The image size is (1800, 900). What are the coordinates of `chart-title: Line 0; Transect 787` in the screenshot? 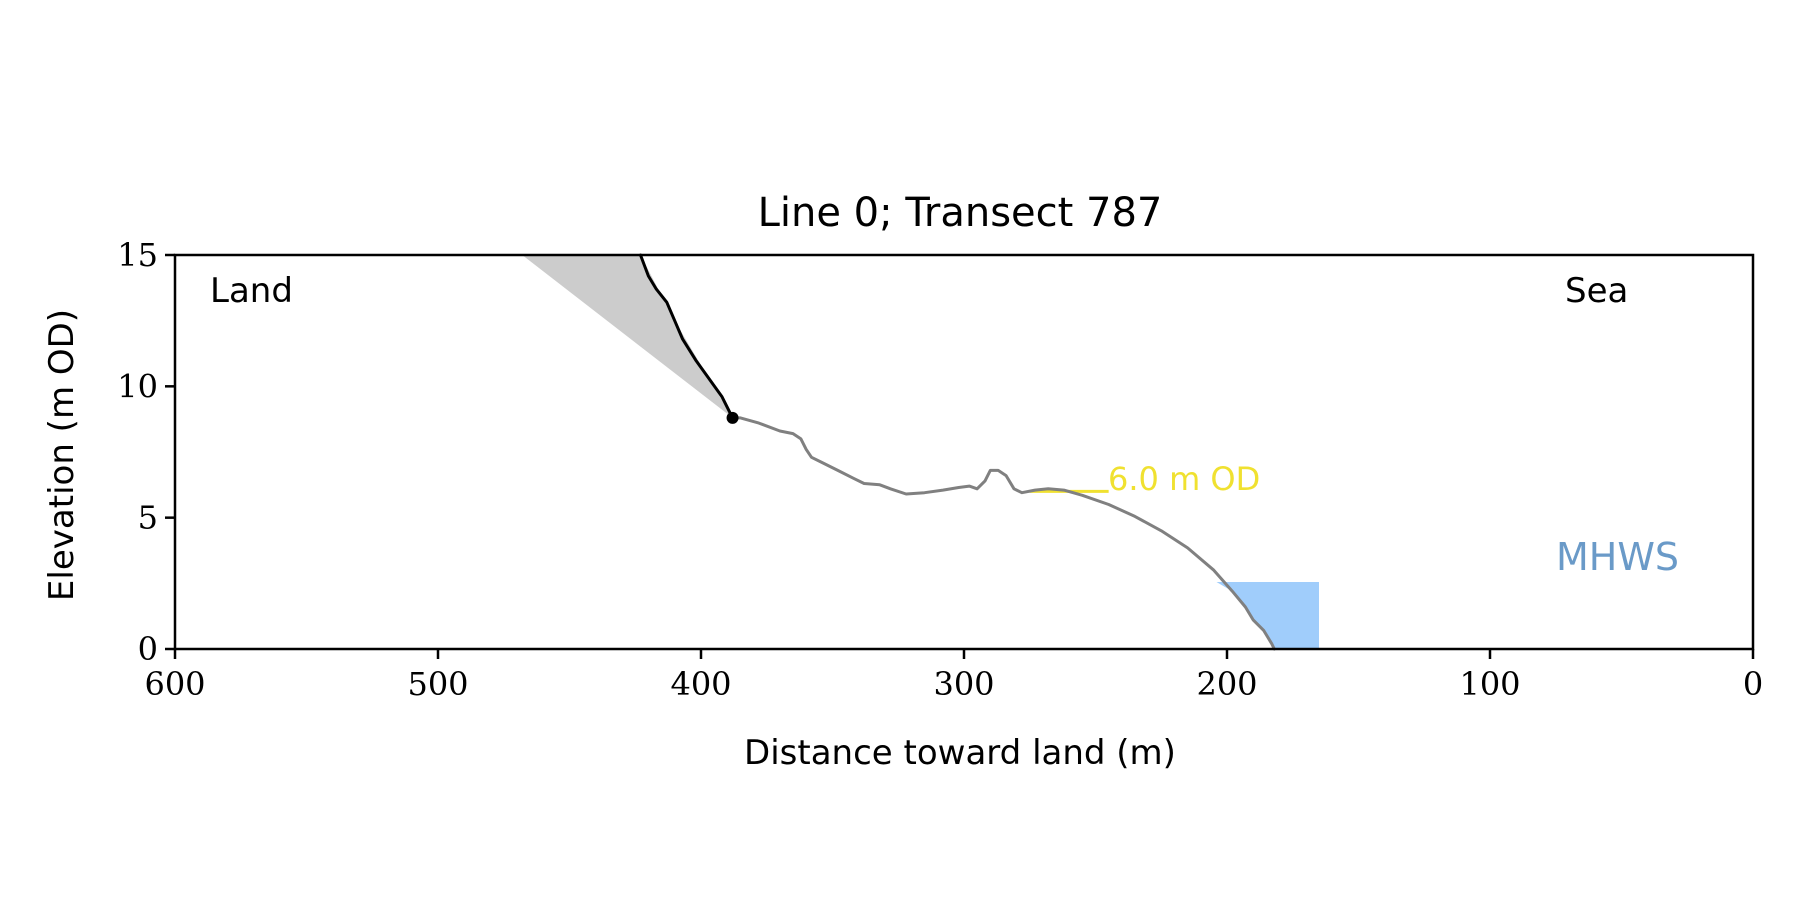 It's located at (960, 213).